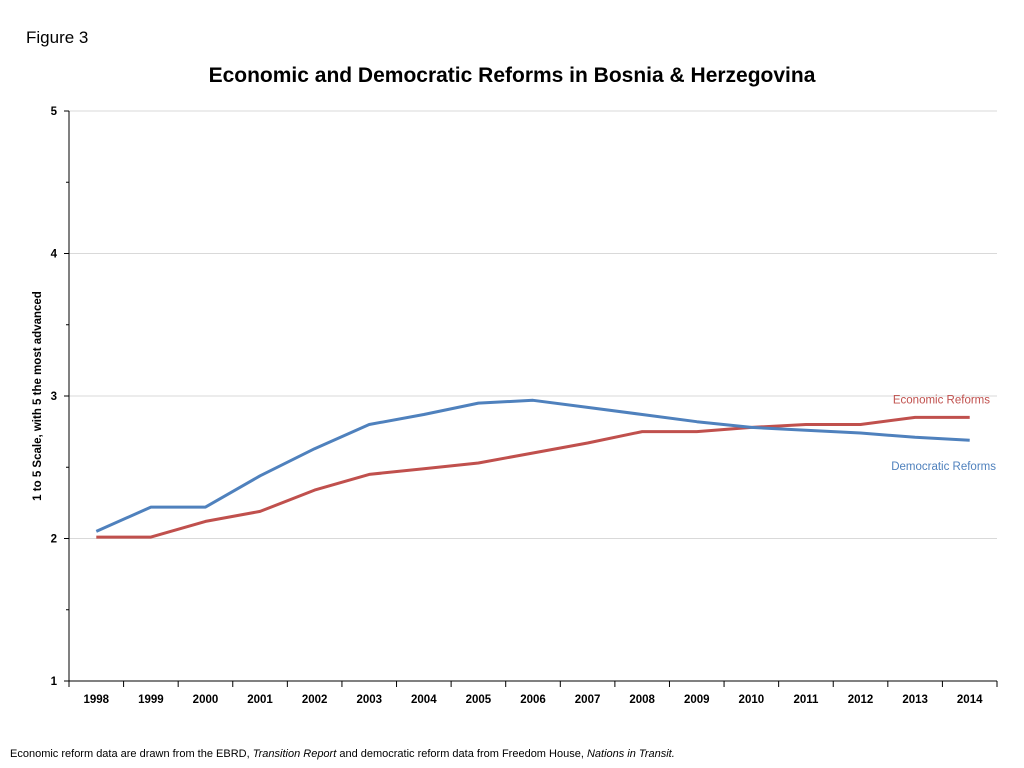  Describe the element at coordinates (54, 112) in the screenshot. I see `y-tick-label: 5` at that location.